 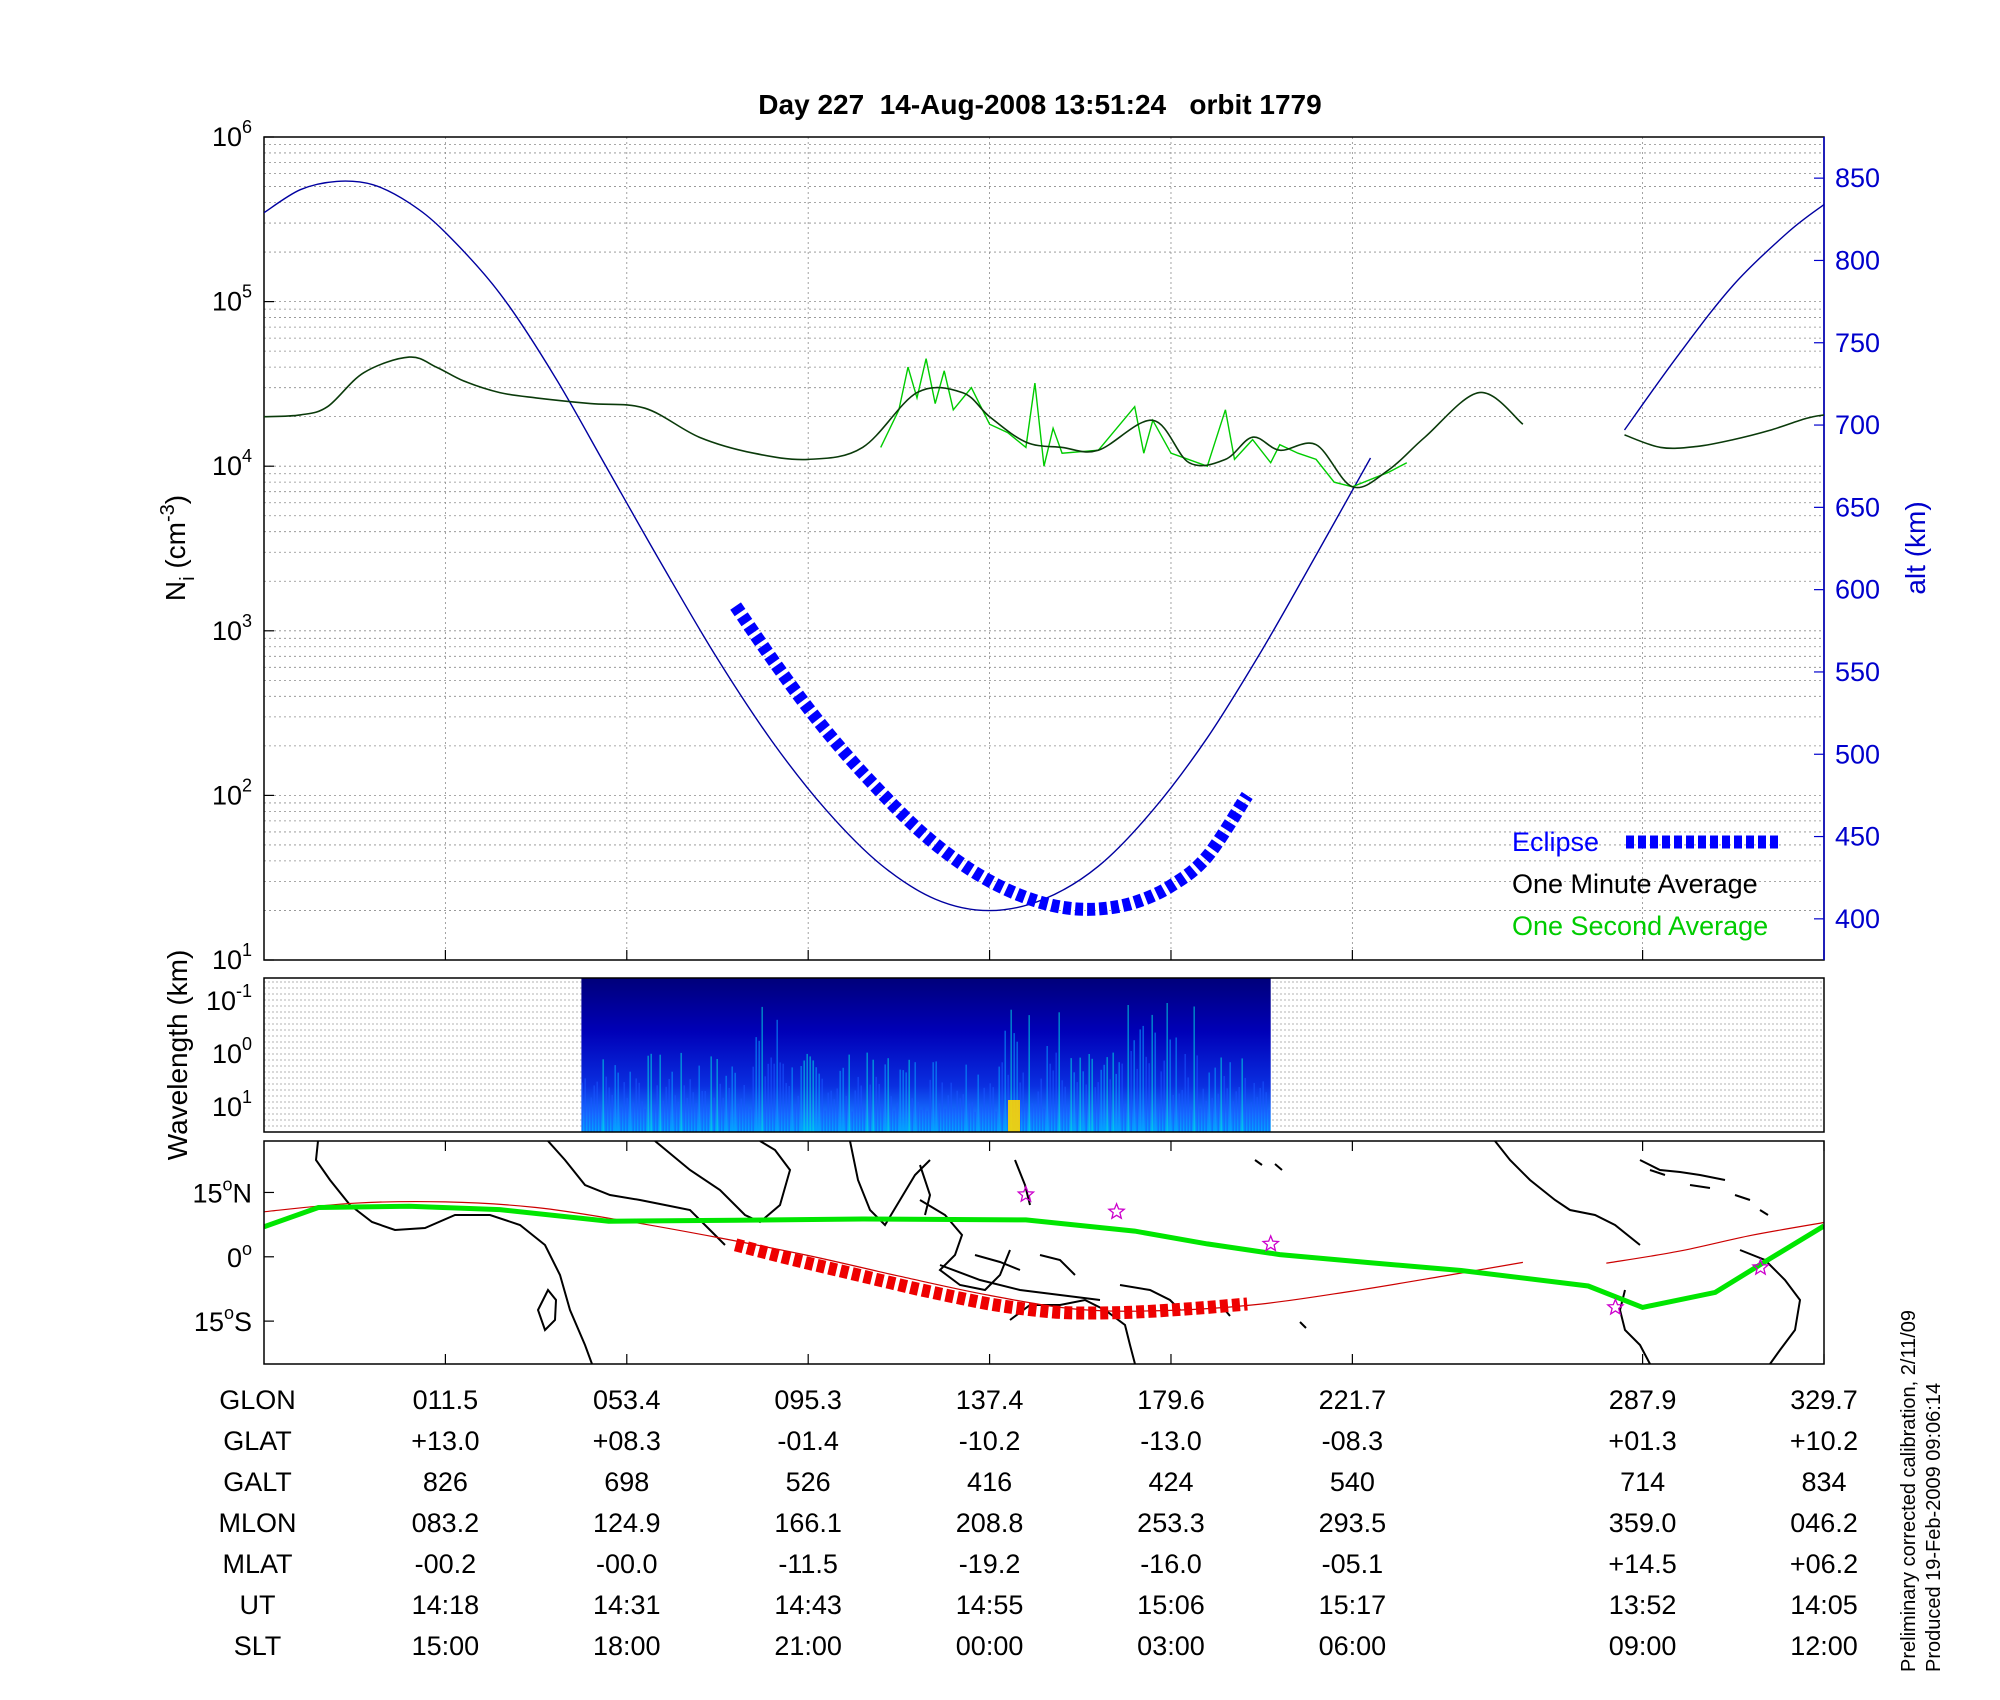 What do you see at coordinates (1039, 104) in the screenshot?
I see `chart-title: Day 227 14-Aug-2008 13:51:24 orbit 1779` at bounding box center [1039, 104].